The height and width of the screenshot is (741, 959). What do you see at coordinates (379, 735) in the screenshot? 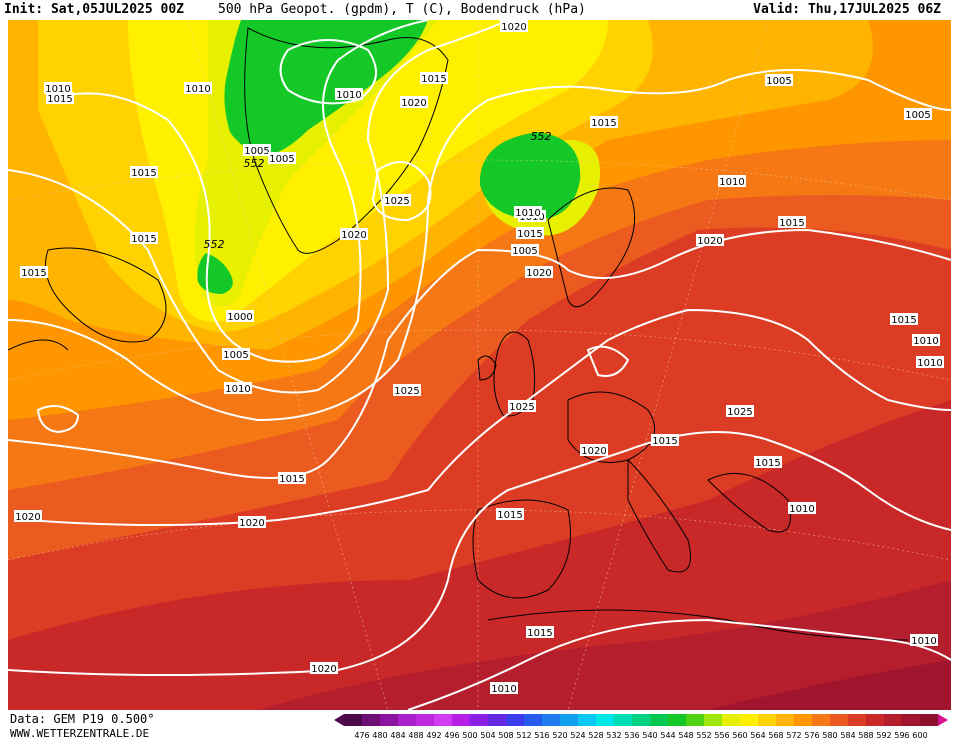
I see `legend-tick-label: 480` at bounding box center [379, 735].